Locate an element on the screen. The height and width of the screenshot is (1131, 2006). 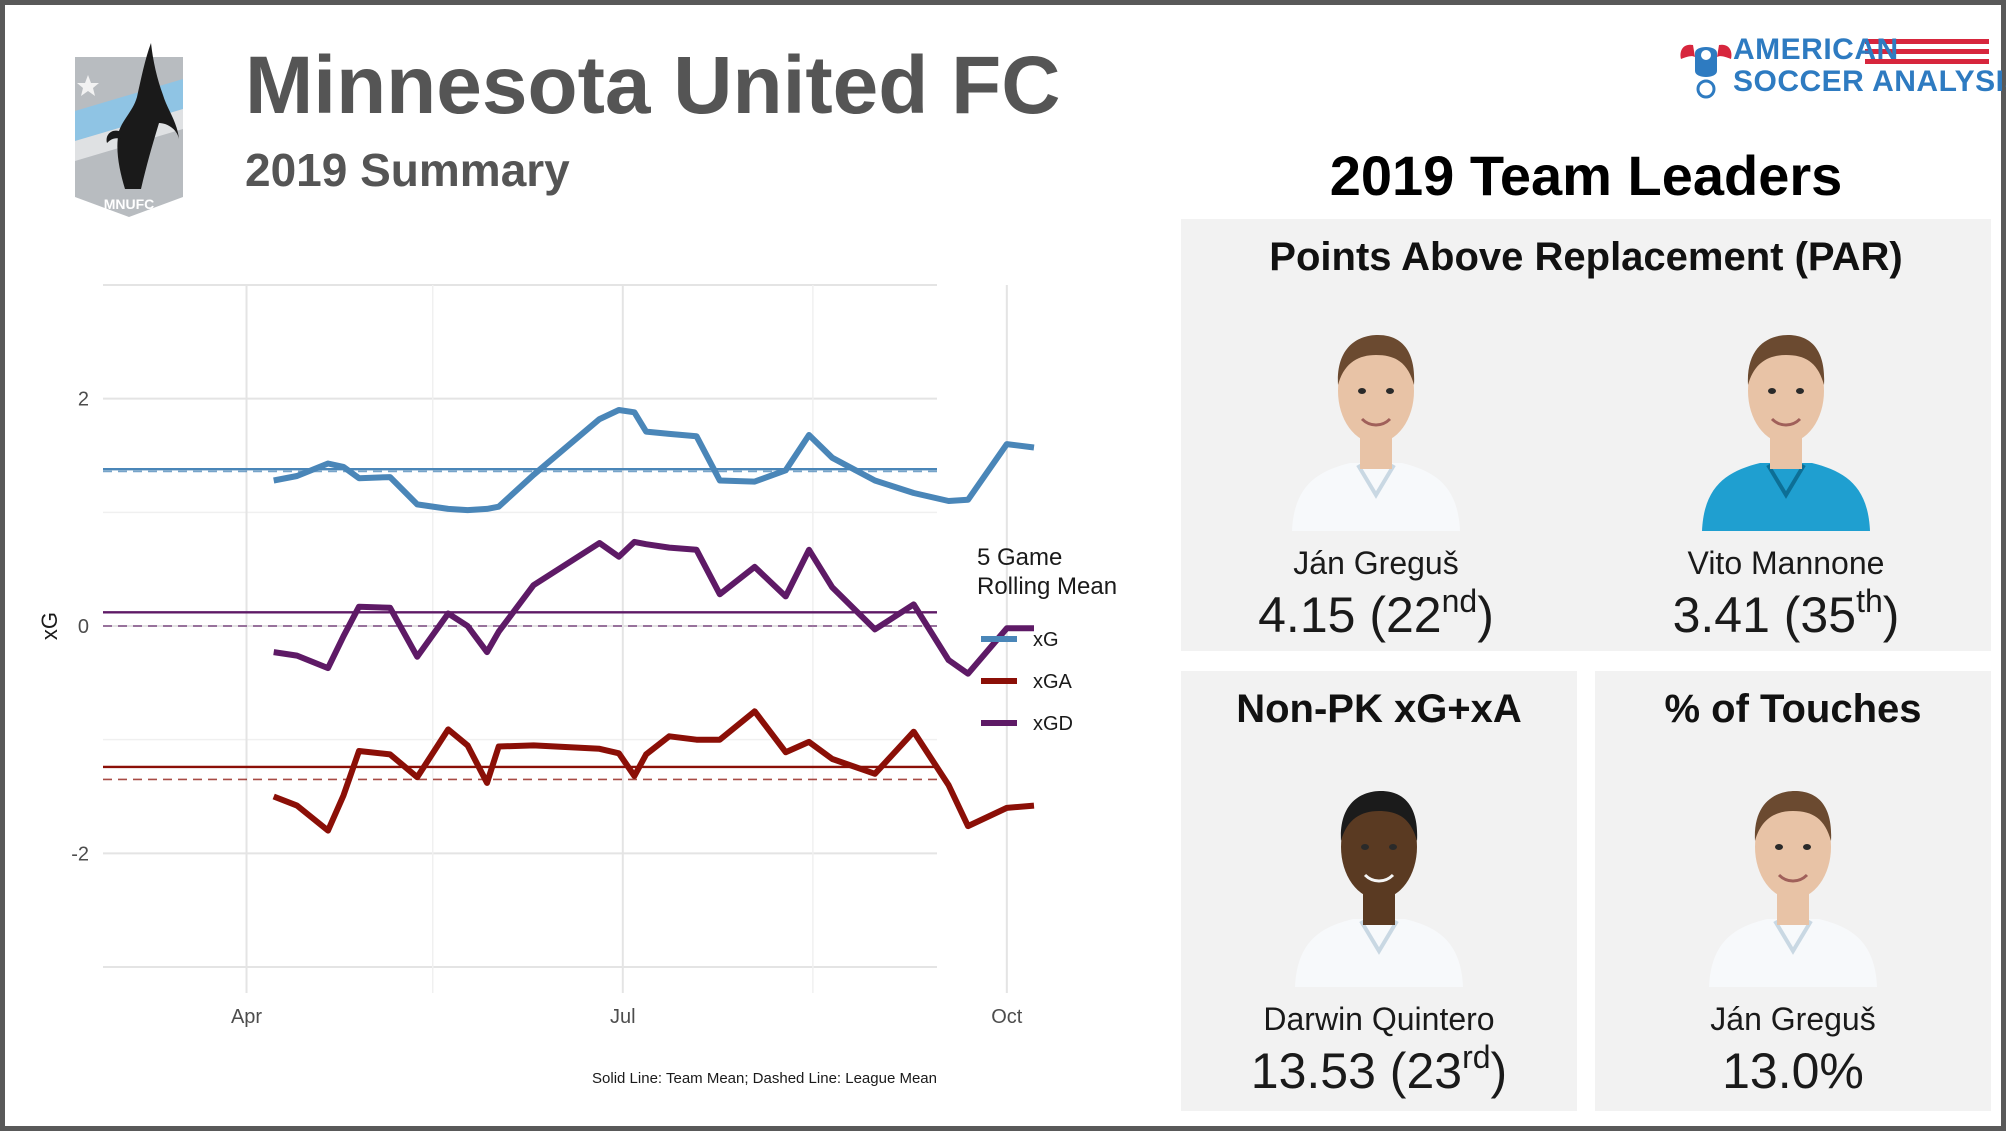
par-player-2: Vito Mannone 3.41 (35th) is located at coordinates (1786, 474).